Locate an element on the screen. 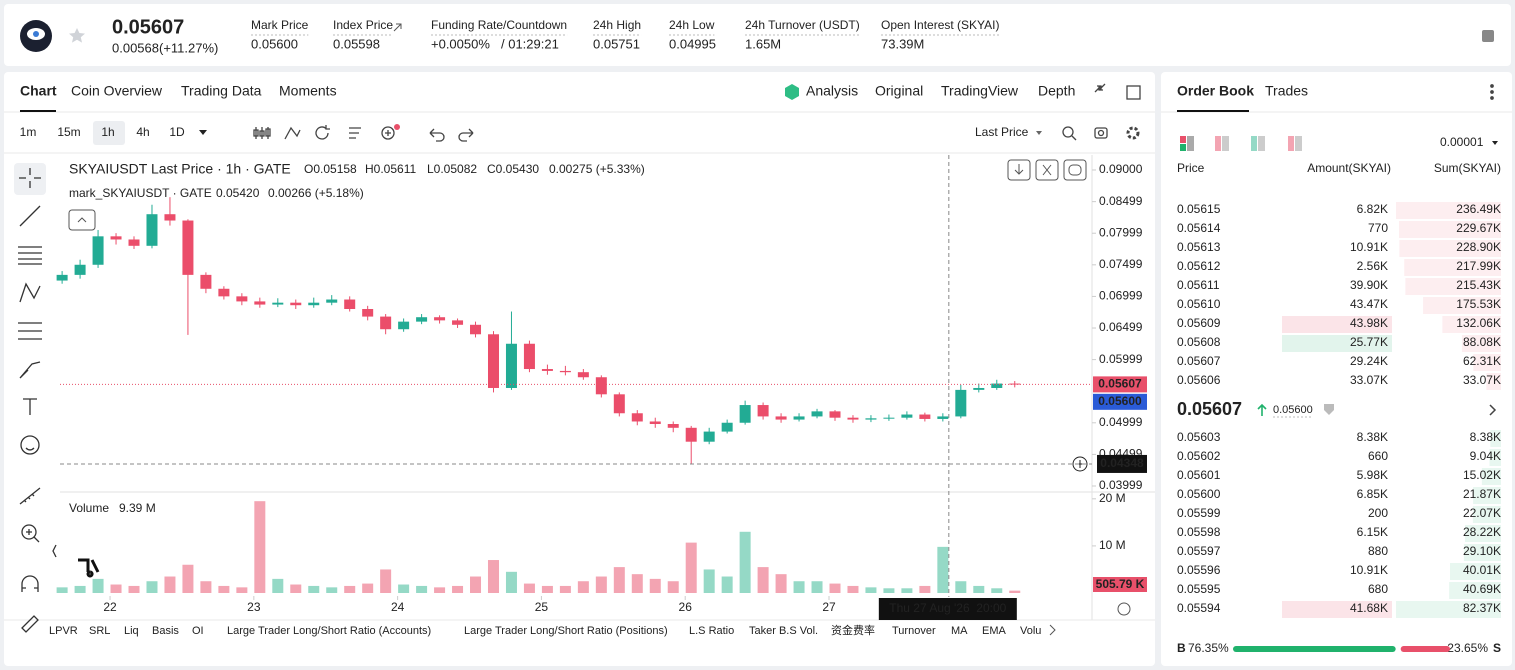  interval: 1D is located at coordinates (177, 132).